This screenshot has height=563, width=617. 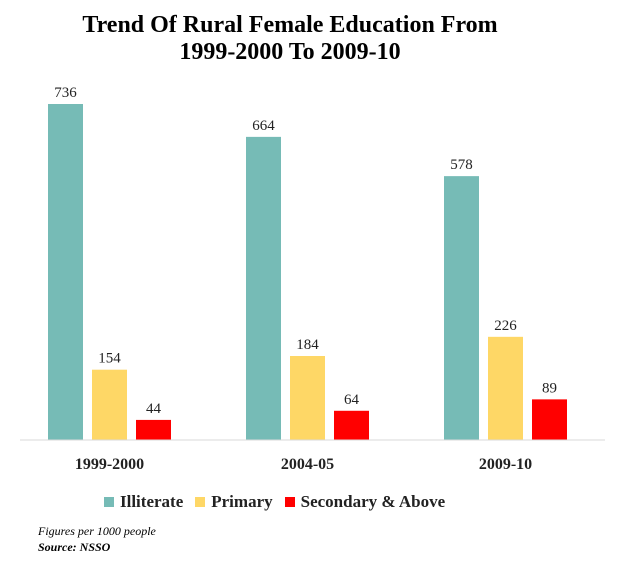 I want to click on legend: Illiterate Primary Secondary & Above, so click(x=274, y=502).